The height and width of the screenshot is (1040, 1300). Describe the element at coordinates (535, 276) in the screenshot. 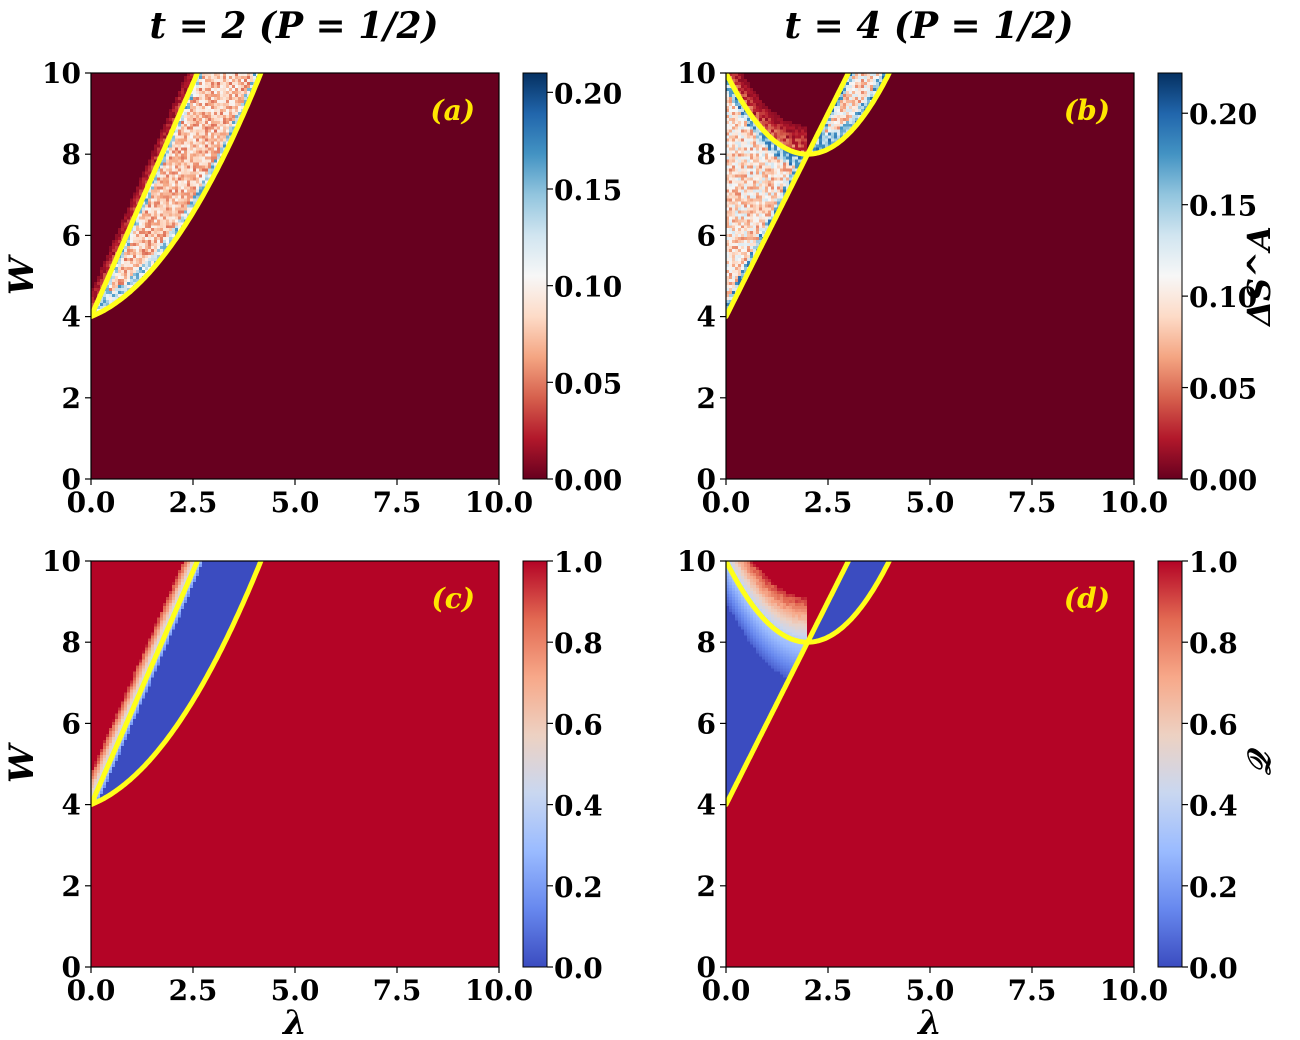

I see `colorbar-a` at that location.